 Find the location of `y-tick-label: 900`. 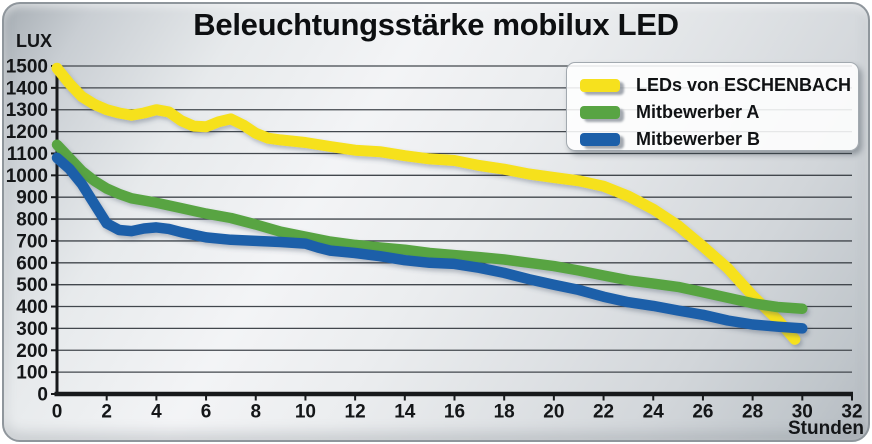

y-tick-label: 900 is located at coordinates (32, 198).